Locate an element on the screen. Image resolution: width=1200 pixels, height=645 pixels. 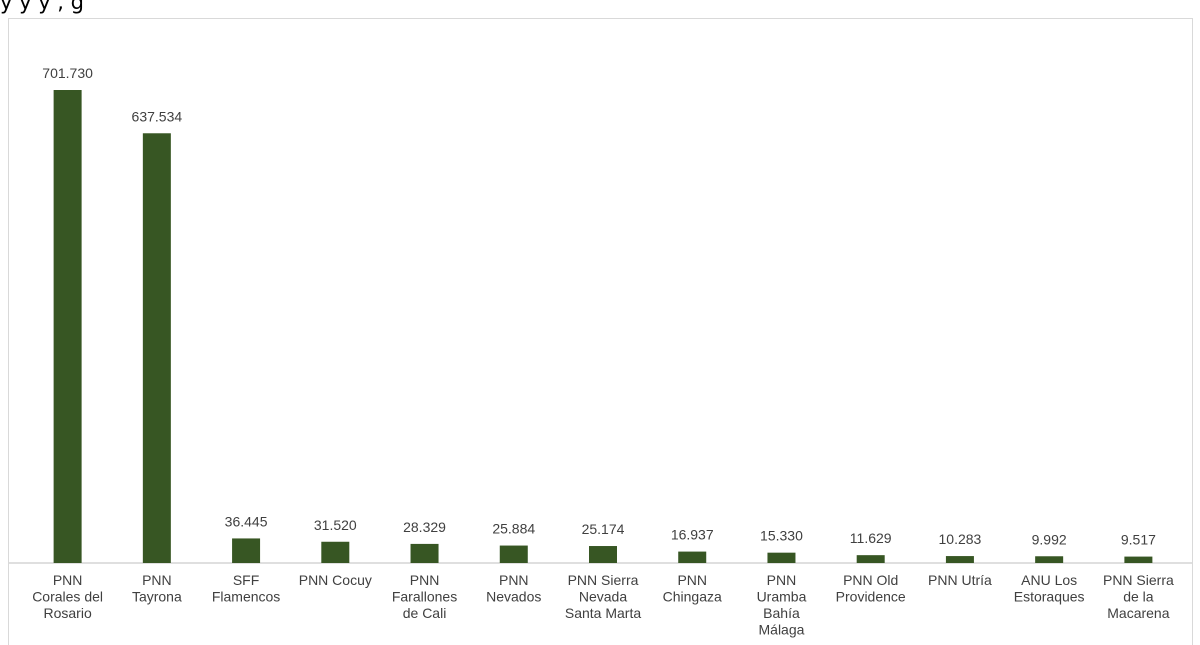
x-tick-label: SFF Flamencos is located at coordinates (246, 588).